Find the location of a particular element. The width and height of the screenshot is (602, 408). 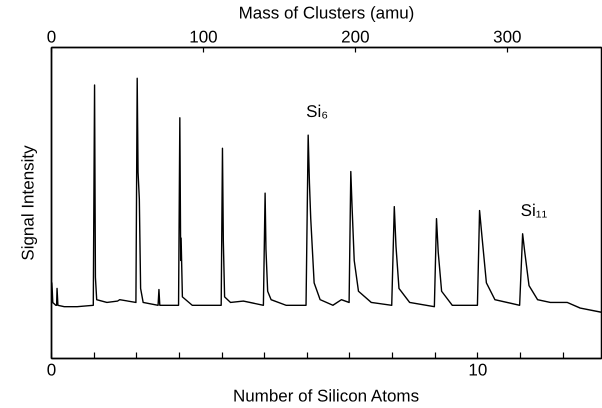

x2-axis-title: Mass of Clusters (amu) is located at coordinates (326, 13).